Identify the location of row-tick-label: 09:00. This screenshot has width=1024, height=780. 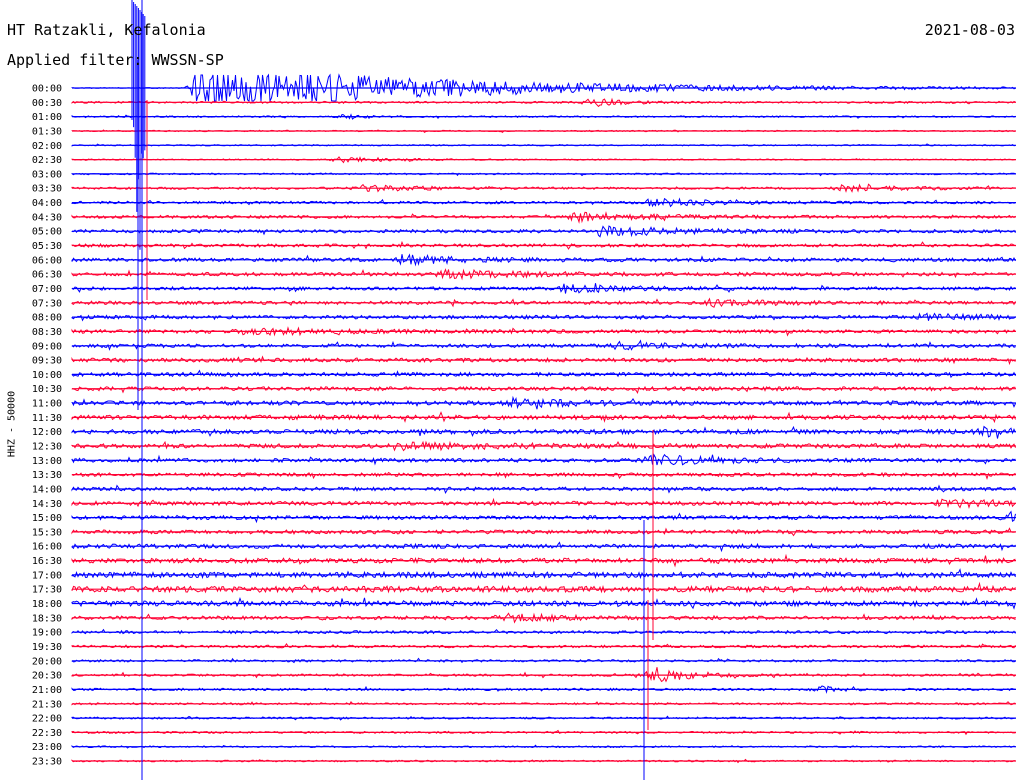
(47, 346).